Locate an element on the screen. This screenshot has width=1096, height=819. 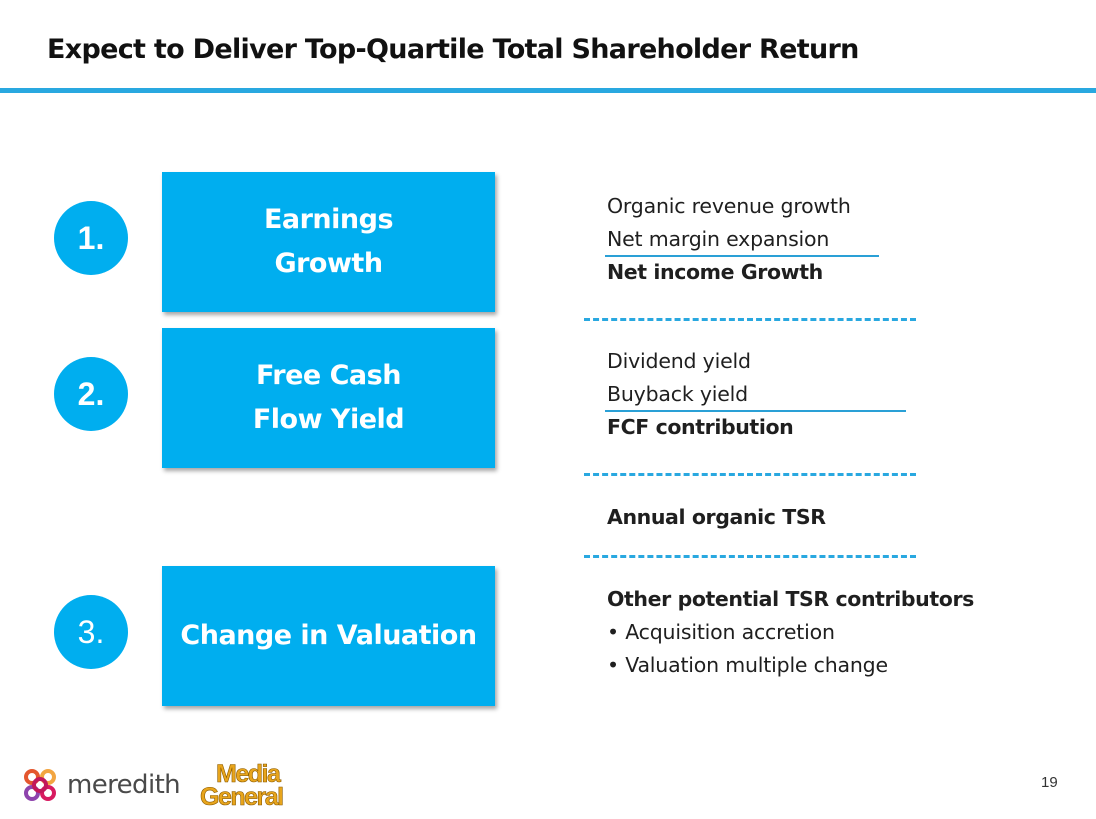
detail-dividend-yield: Dividend yield is located at coordinates (679, 361).